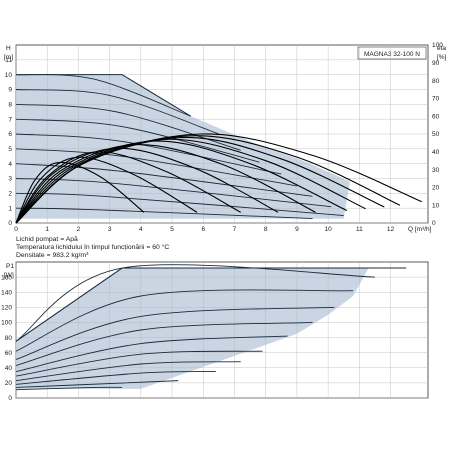  What do you see at coordinates (172, 229) in the screenshot?
I see `x-tick-label: 5` at bounding box center [172, 229].